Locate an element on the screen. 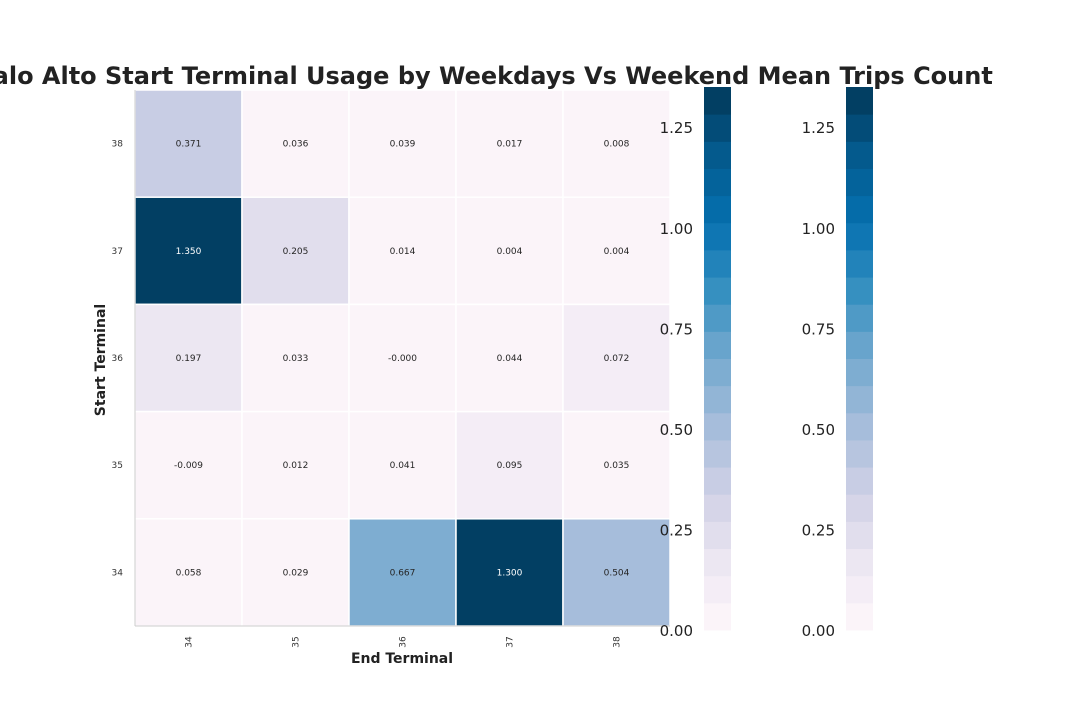  cell-value-label: 0.667 is located at coordinates (403, 573).